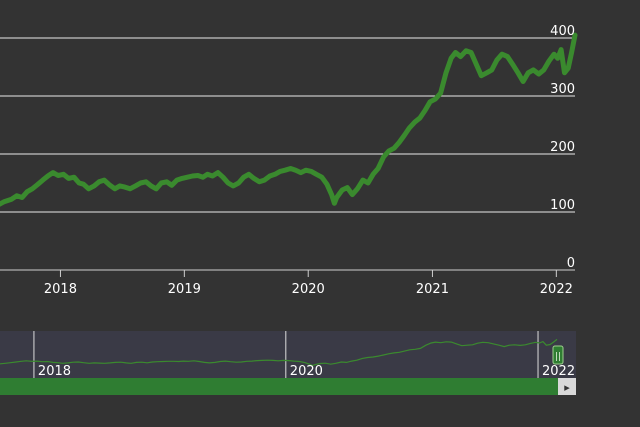  I want to click on handle-body, so click(558, 355).